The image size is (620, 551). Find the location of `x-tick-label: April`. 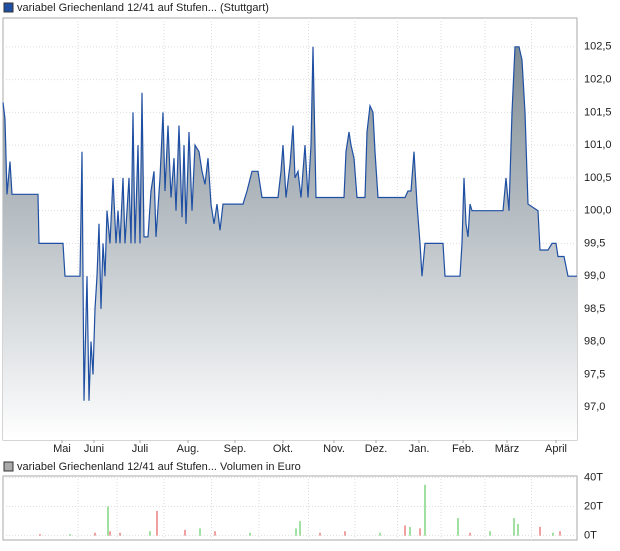

x-tick-label: April is located at coordinates (556, 449).